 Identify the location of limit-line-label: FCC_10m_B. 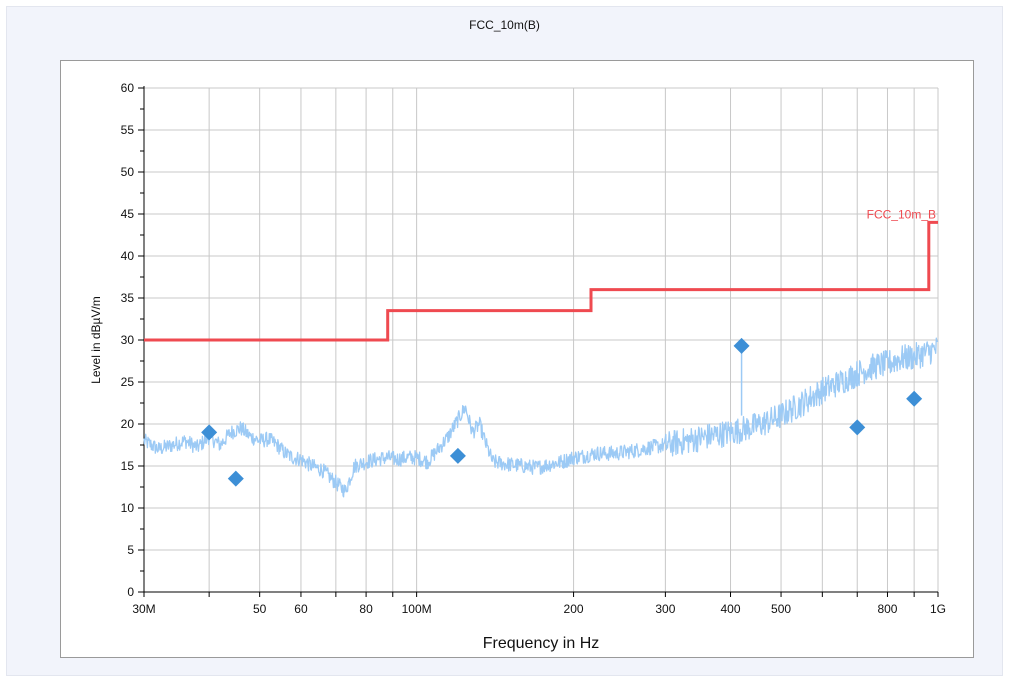
(901, 214).